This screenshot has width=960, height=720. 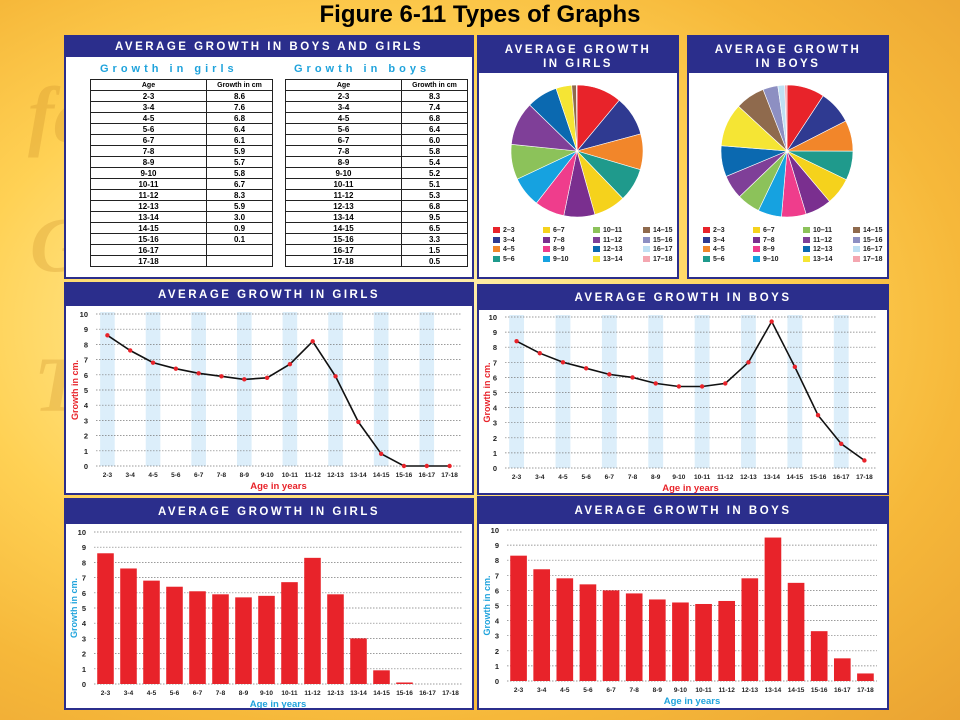 I want to click on girls-age-cell: 2-3, so click(x=148, y=96).